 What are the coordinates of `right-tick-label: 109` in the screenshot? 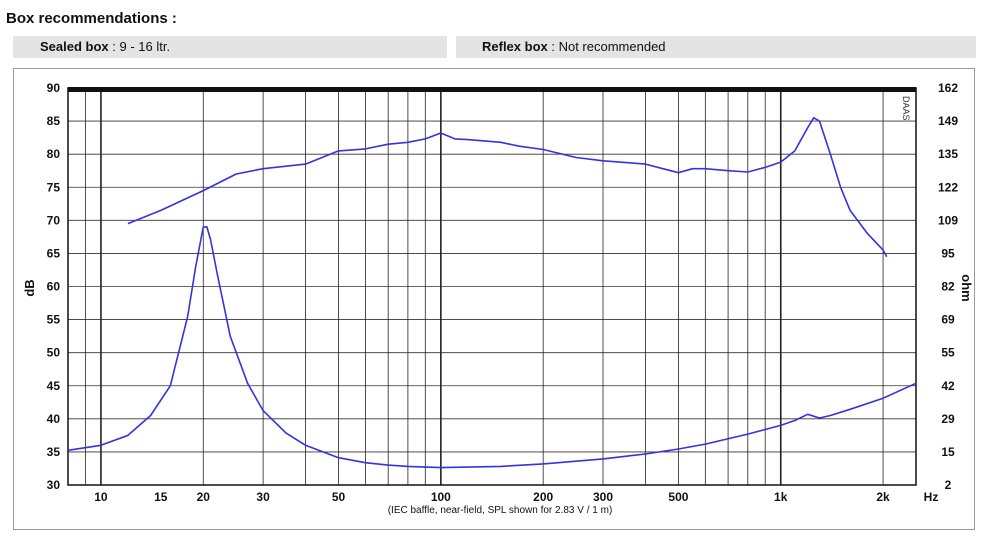 It's located at (948, 220).